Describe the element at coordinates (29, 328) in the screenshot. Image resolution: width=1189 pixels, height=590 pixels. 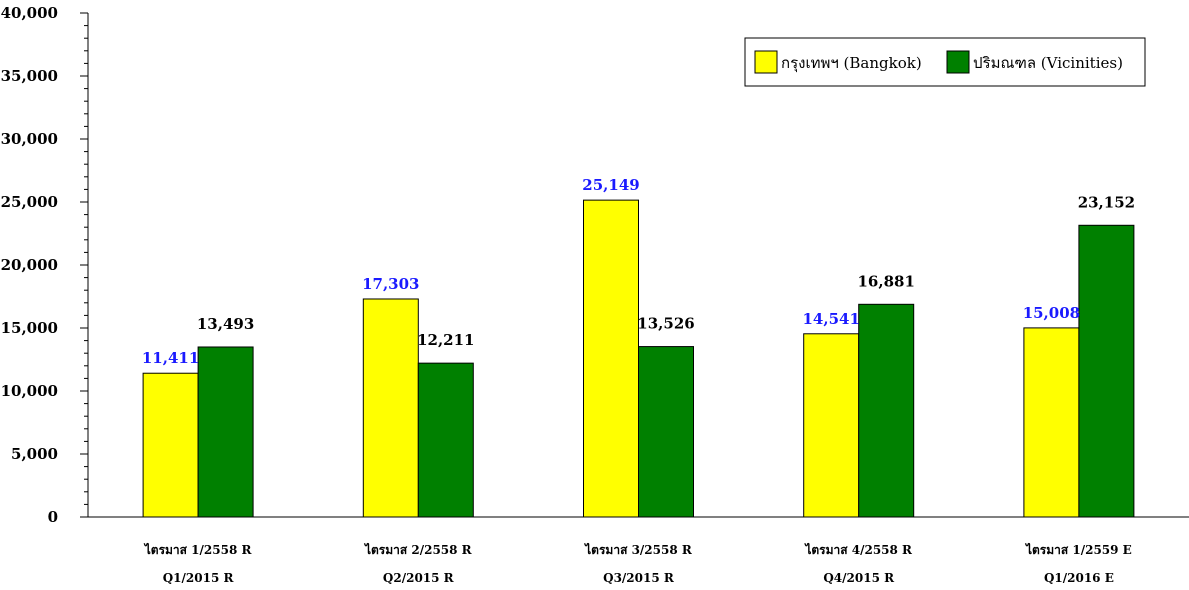
I see `y-tick-label: 15,000` at that location.